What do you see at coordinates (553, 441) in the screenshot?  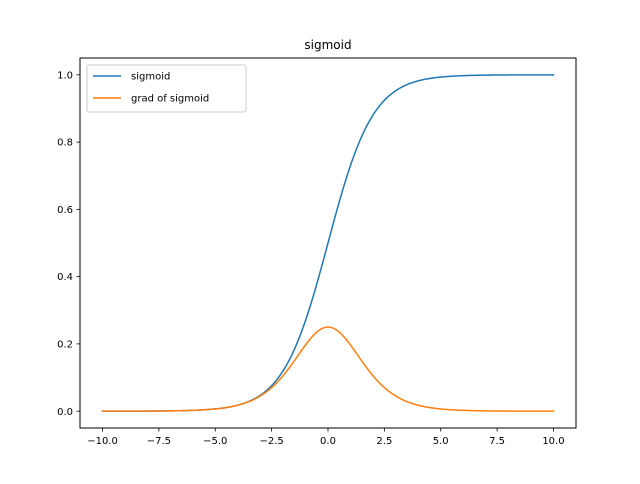 I see `x-tick-label: 10.0` at bounding box center [553, 441].